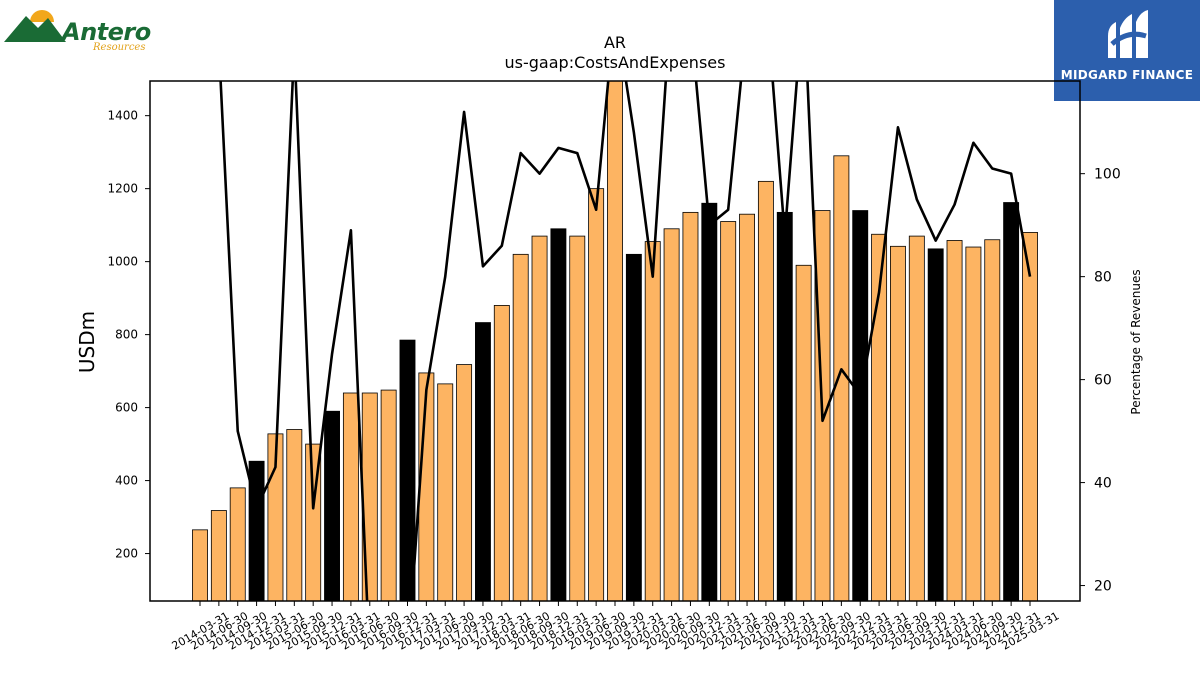 The height and width of the screenshot is (675, 1200). I want to click on y-tick-label: 600, so click(126, 408).